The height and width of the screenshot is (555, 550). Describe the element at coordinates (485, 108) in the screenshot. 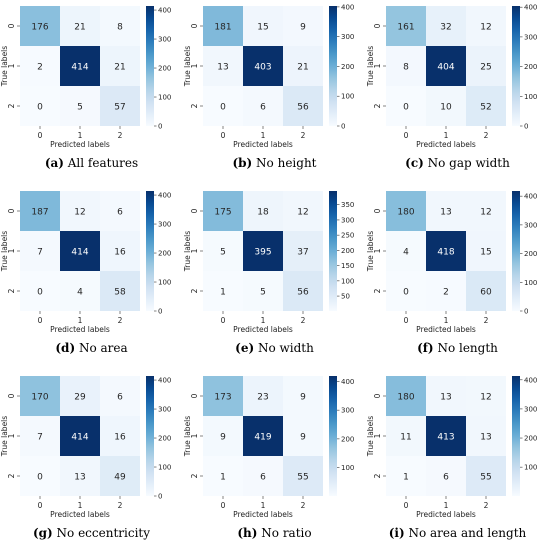

I see `cell-value-label: 52` at that location.